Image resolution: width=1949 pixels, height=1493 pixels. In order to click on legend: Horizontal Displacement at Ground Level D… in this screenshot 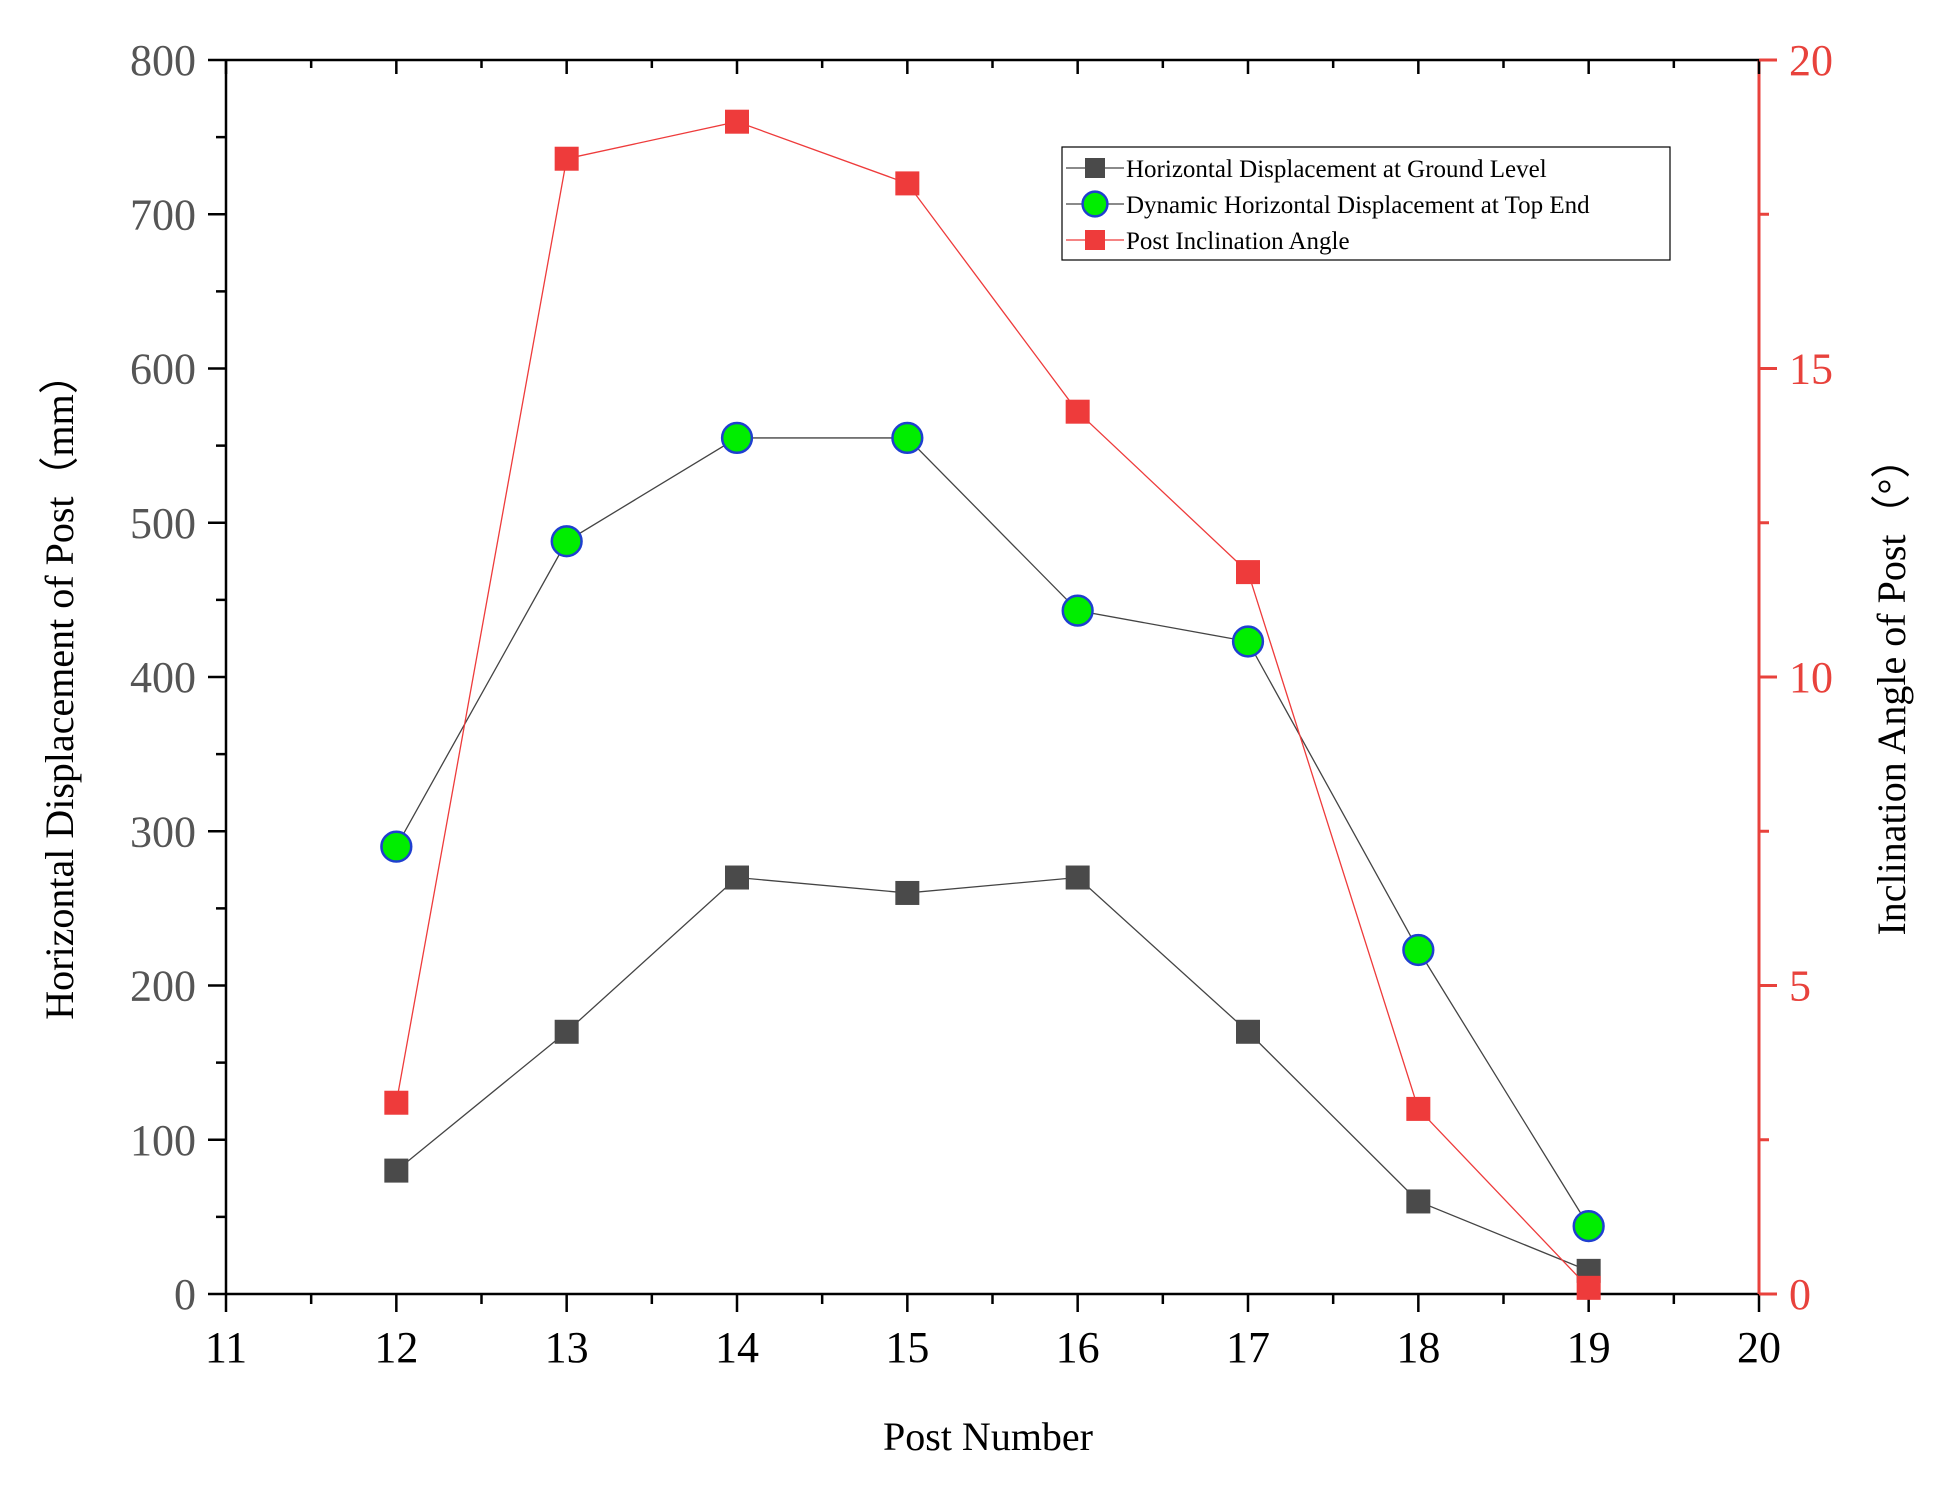, I will do `click(1366, 203)`.